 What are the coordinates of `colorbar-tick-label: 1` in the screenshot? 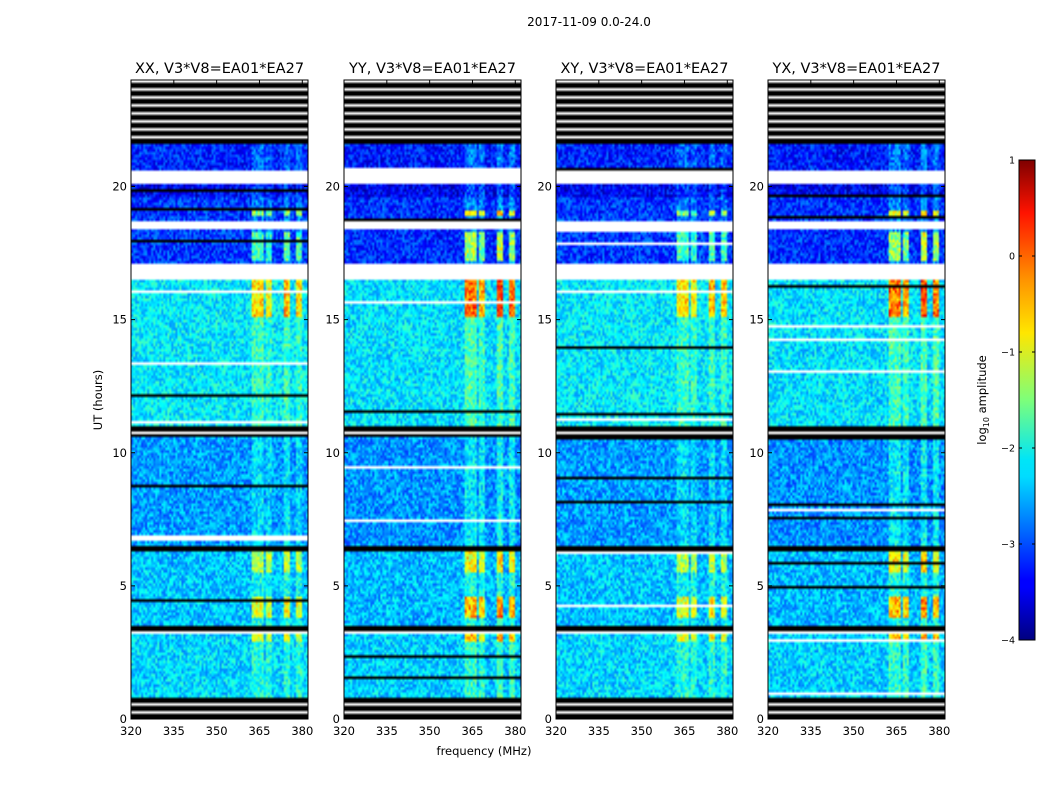 It's located at (1012, 161).